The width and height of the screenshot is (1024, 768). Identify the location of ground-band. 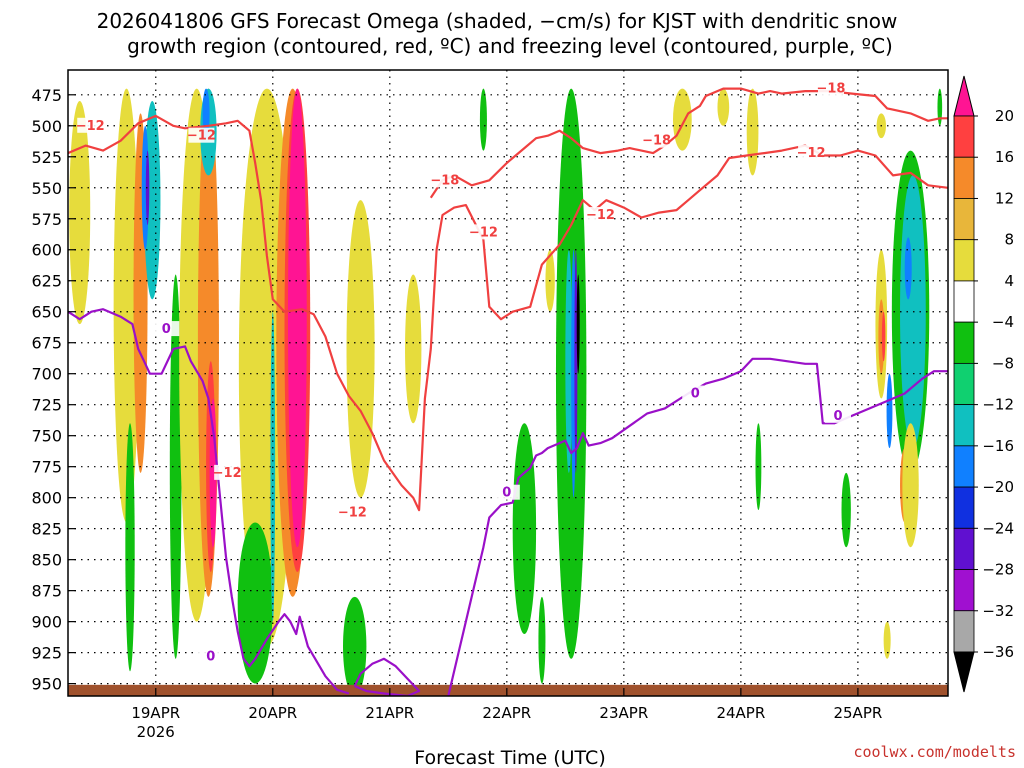
(508, 690).